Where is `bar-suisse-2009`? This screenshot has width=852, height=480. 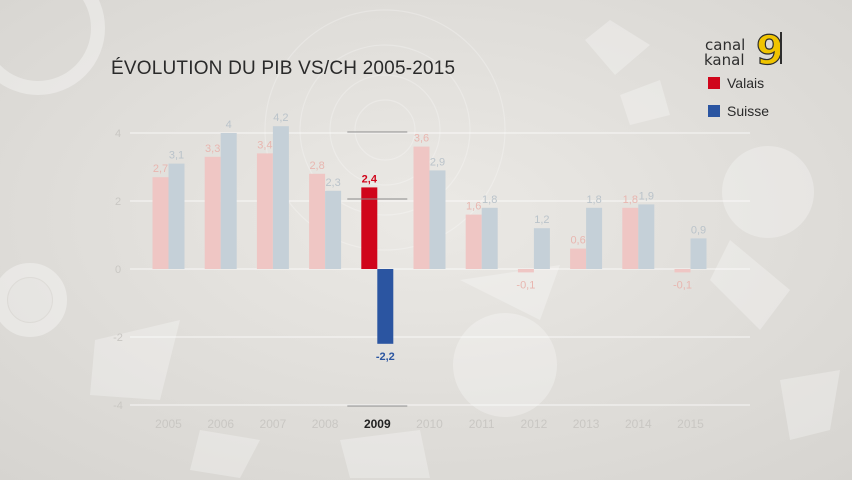 bar-suisse-2009 is located at coordinates (385, 306).